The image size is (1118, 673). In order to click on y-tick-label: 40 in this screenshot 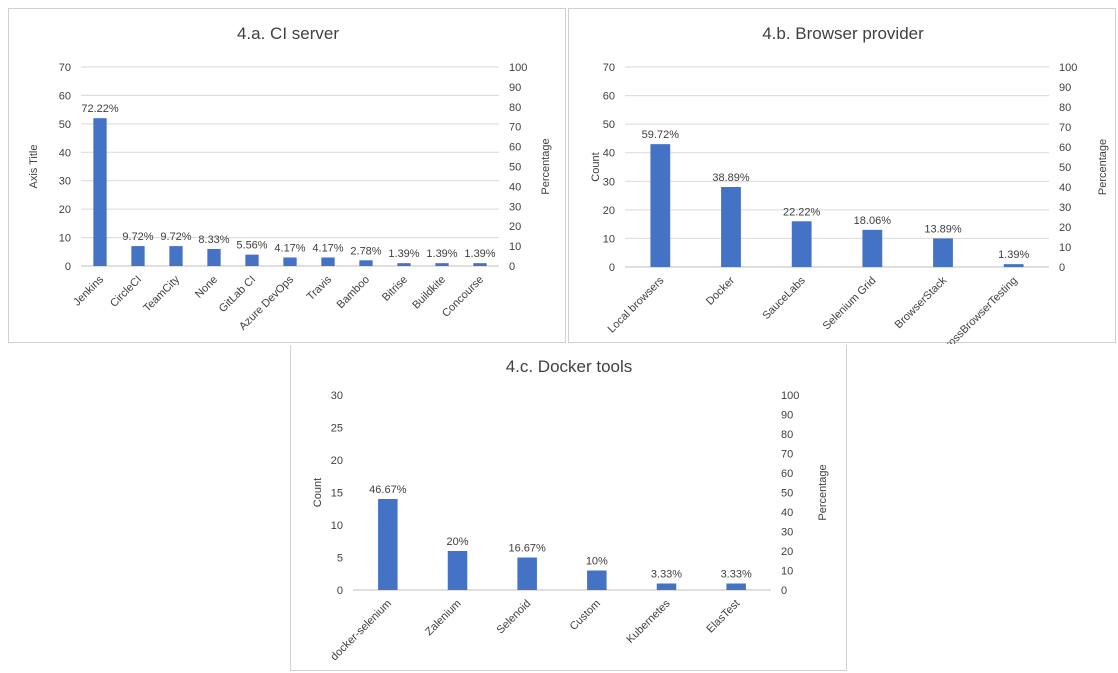, I will do `click(65, 153)`.